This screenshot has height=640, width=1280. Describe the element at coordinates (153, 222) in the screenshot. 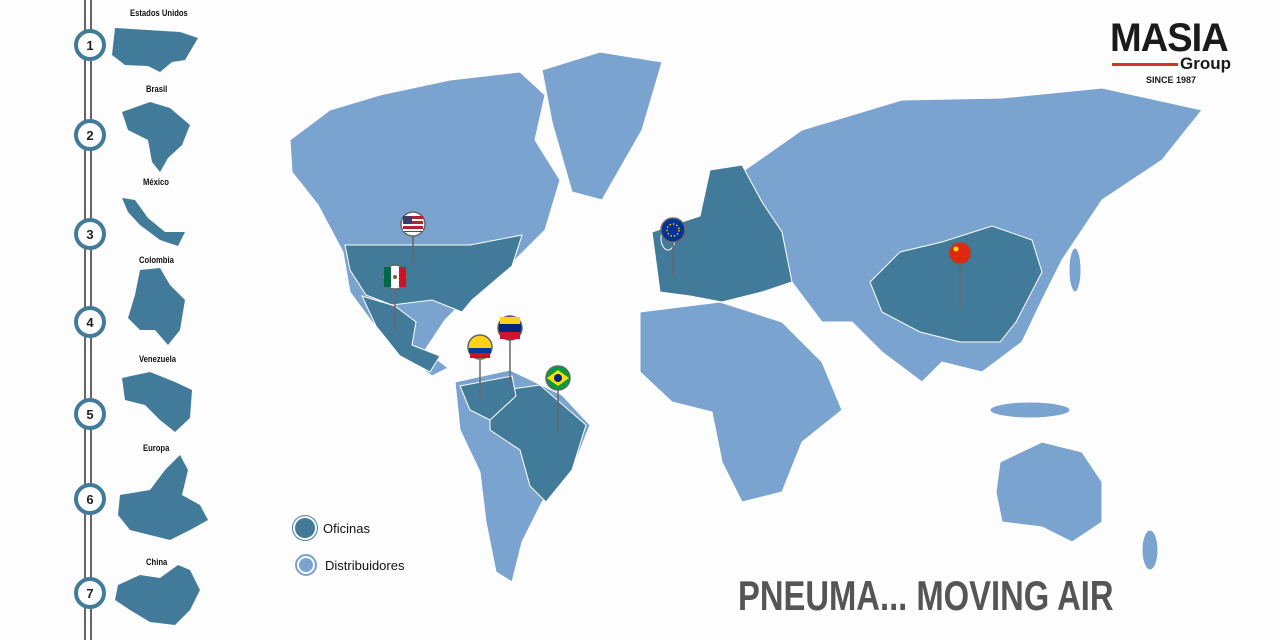

I see `mini-mexico` at that location.